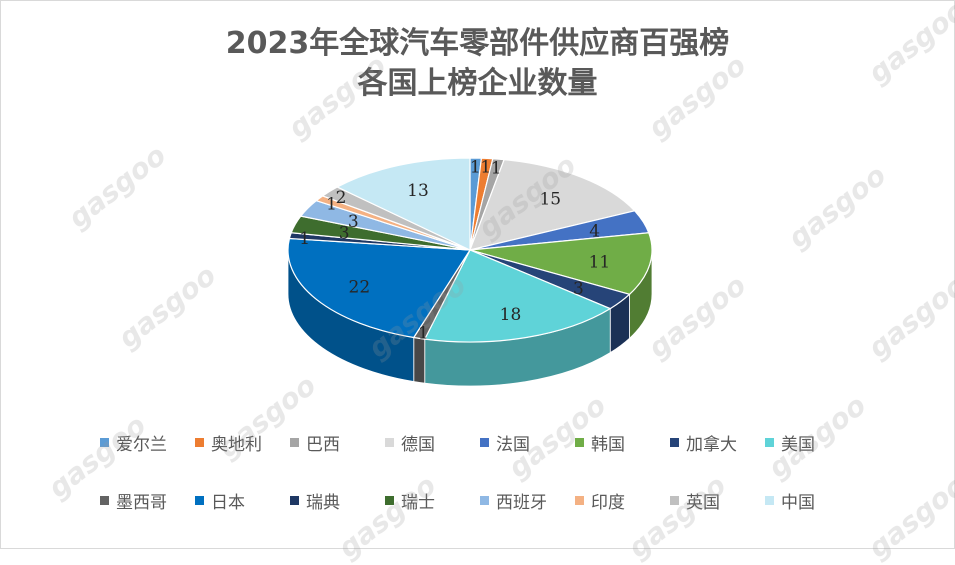 This screenshot has width=955, height=565. What do you see at coordinates (594, 232) in the screenshot?
I see `data-label-法国: 4` at bounding box center [594, 232].